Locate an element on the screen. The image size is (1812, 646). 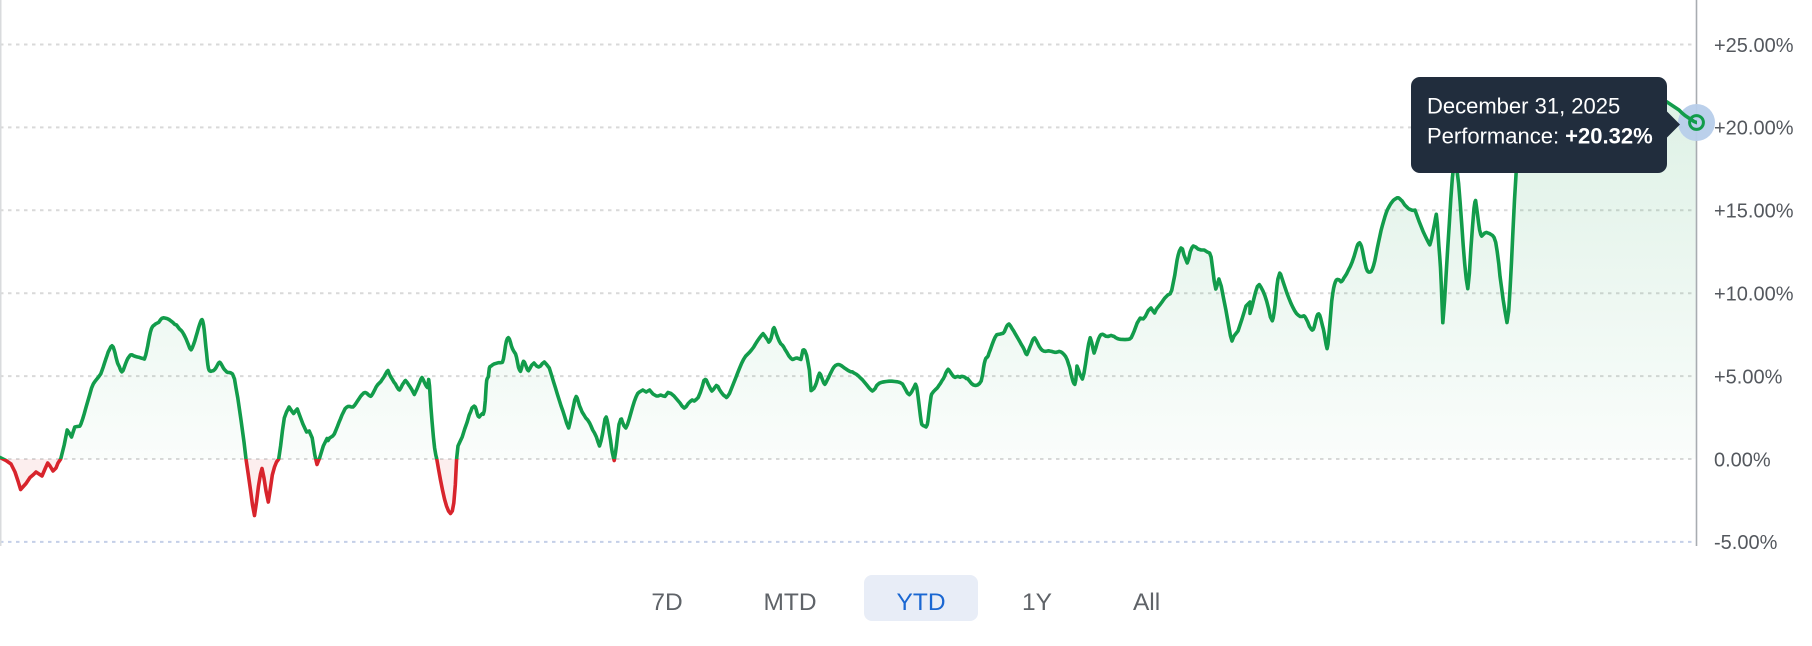
svg-text: +10.00% is located at coordinates (1754, 295).